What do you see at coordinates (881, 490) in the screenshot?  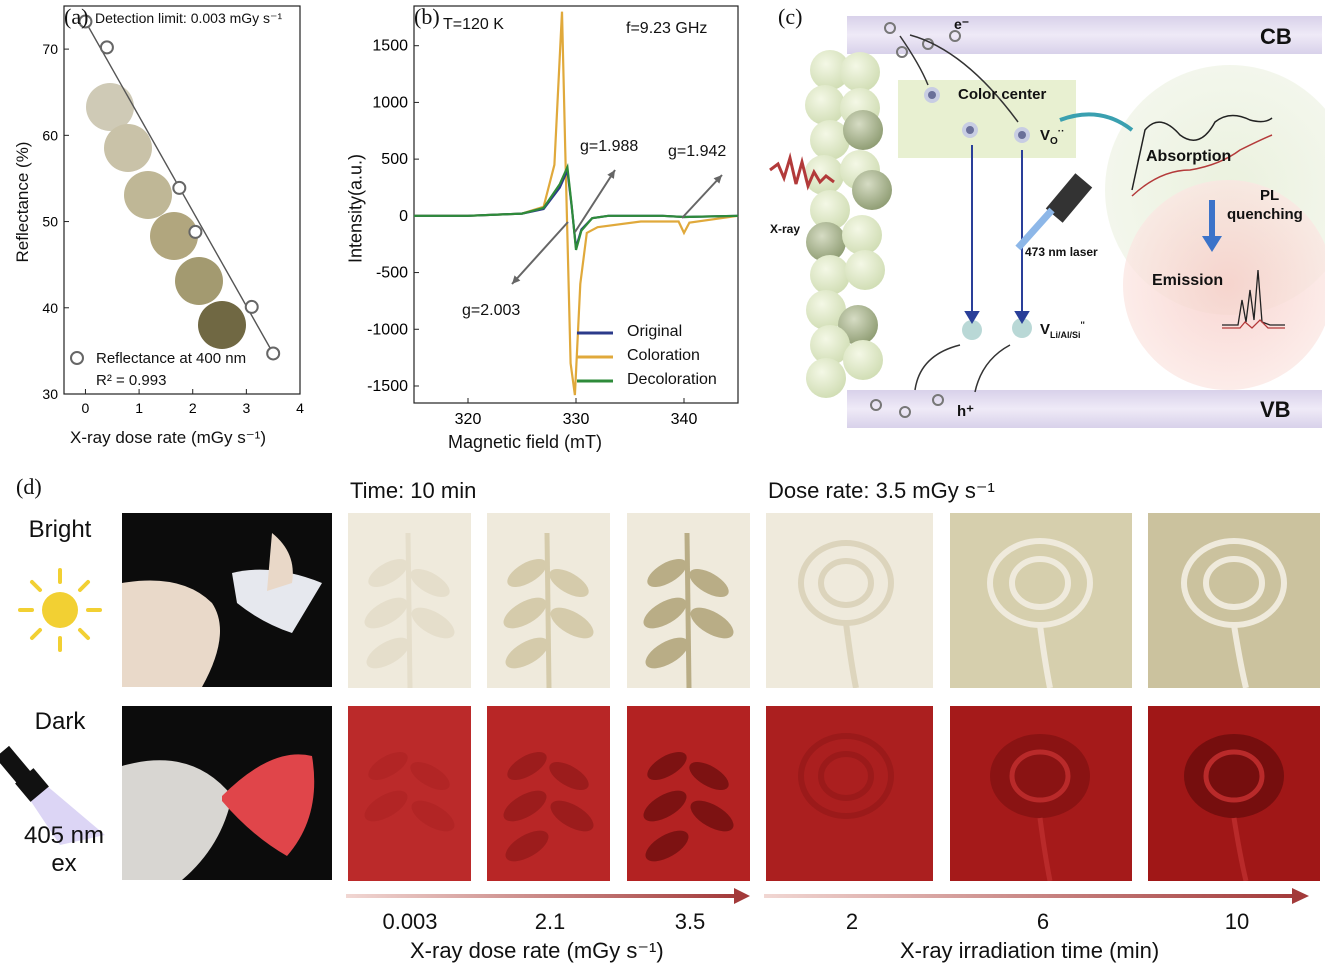 I see `dose-header: Dose rate: 3.5 mGy s⁻¹` at bounding box center [881, 490].